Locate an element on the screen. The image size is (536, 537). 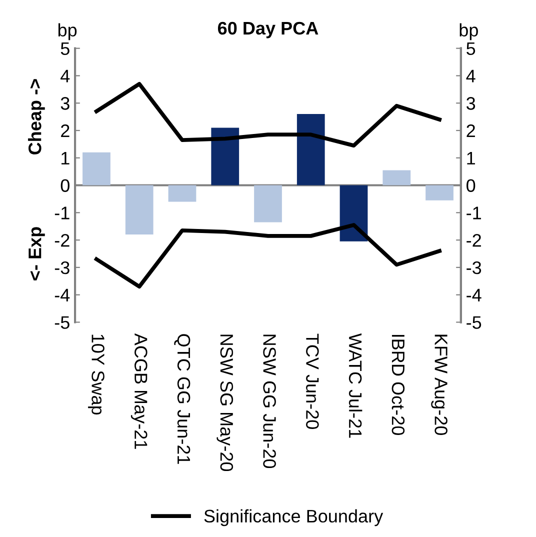
y-tick-label: -4 is located at coordinates (62, 295).